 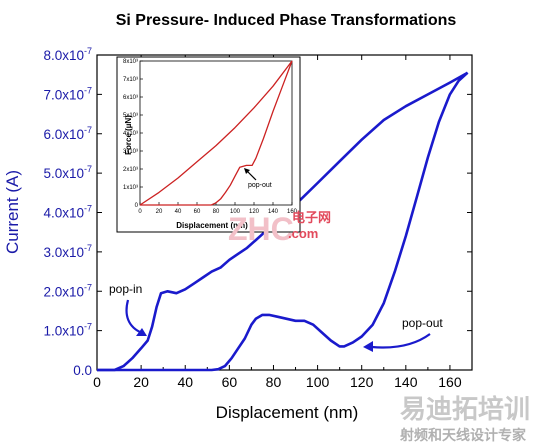 What do you see at coordinates (230, 382) in the screenshot?
I see `x-tick-label: 60` at bounding box center [230, 382].